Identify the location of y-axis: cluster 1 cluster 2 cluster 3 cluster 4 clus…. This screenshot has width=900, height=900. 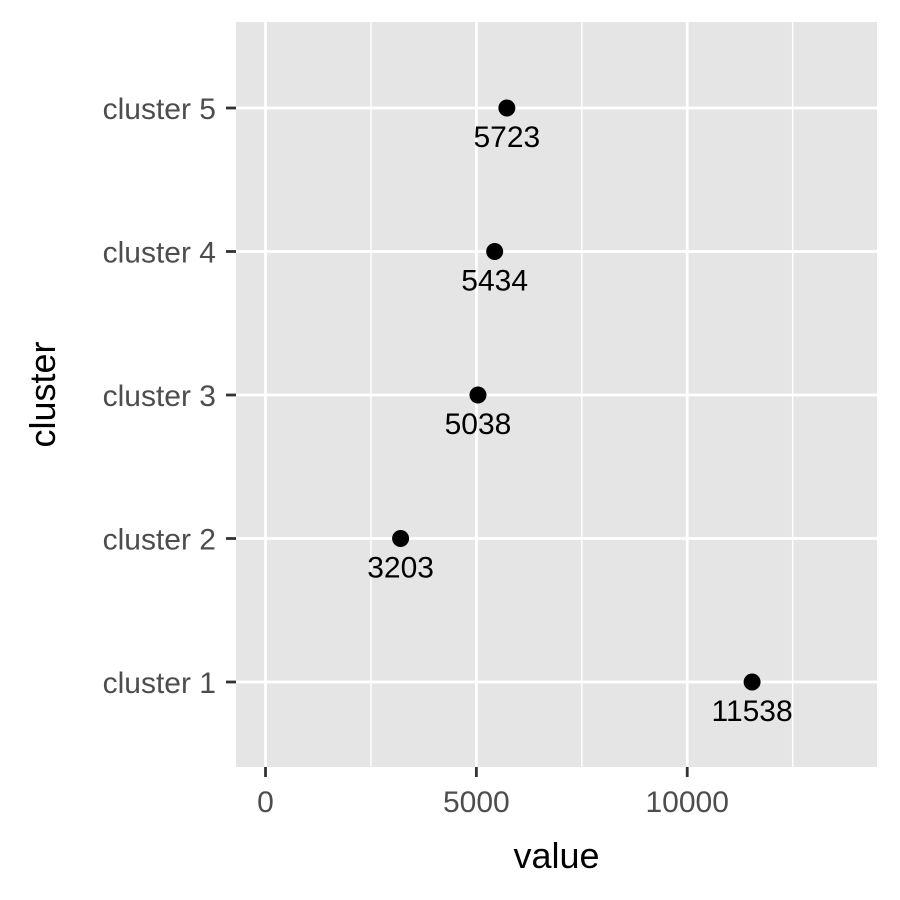
(169, 396).